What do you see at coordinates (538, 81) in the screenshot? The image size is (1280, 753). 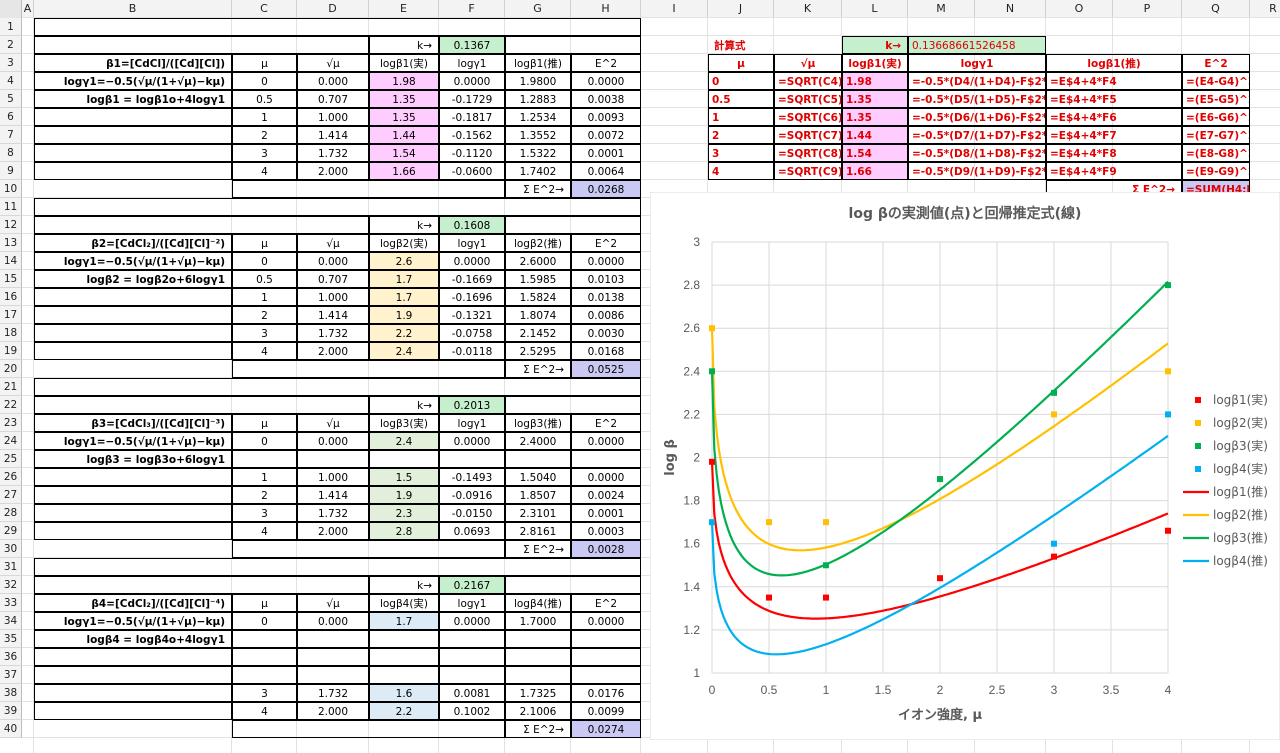 I see `data-cell: 1.9800` at bounding box center [538, 81].